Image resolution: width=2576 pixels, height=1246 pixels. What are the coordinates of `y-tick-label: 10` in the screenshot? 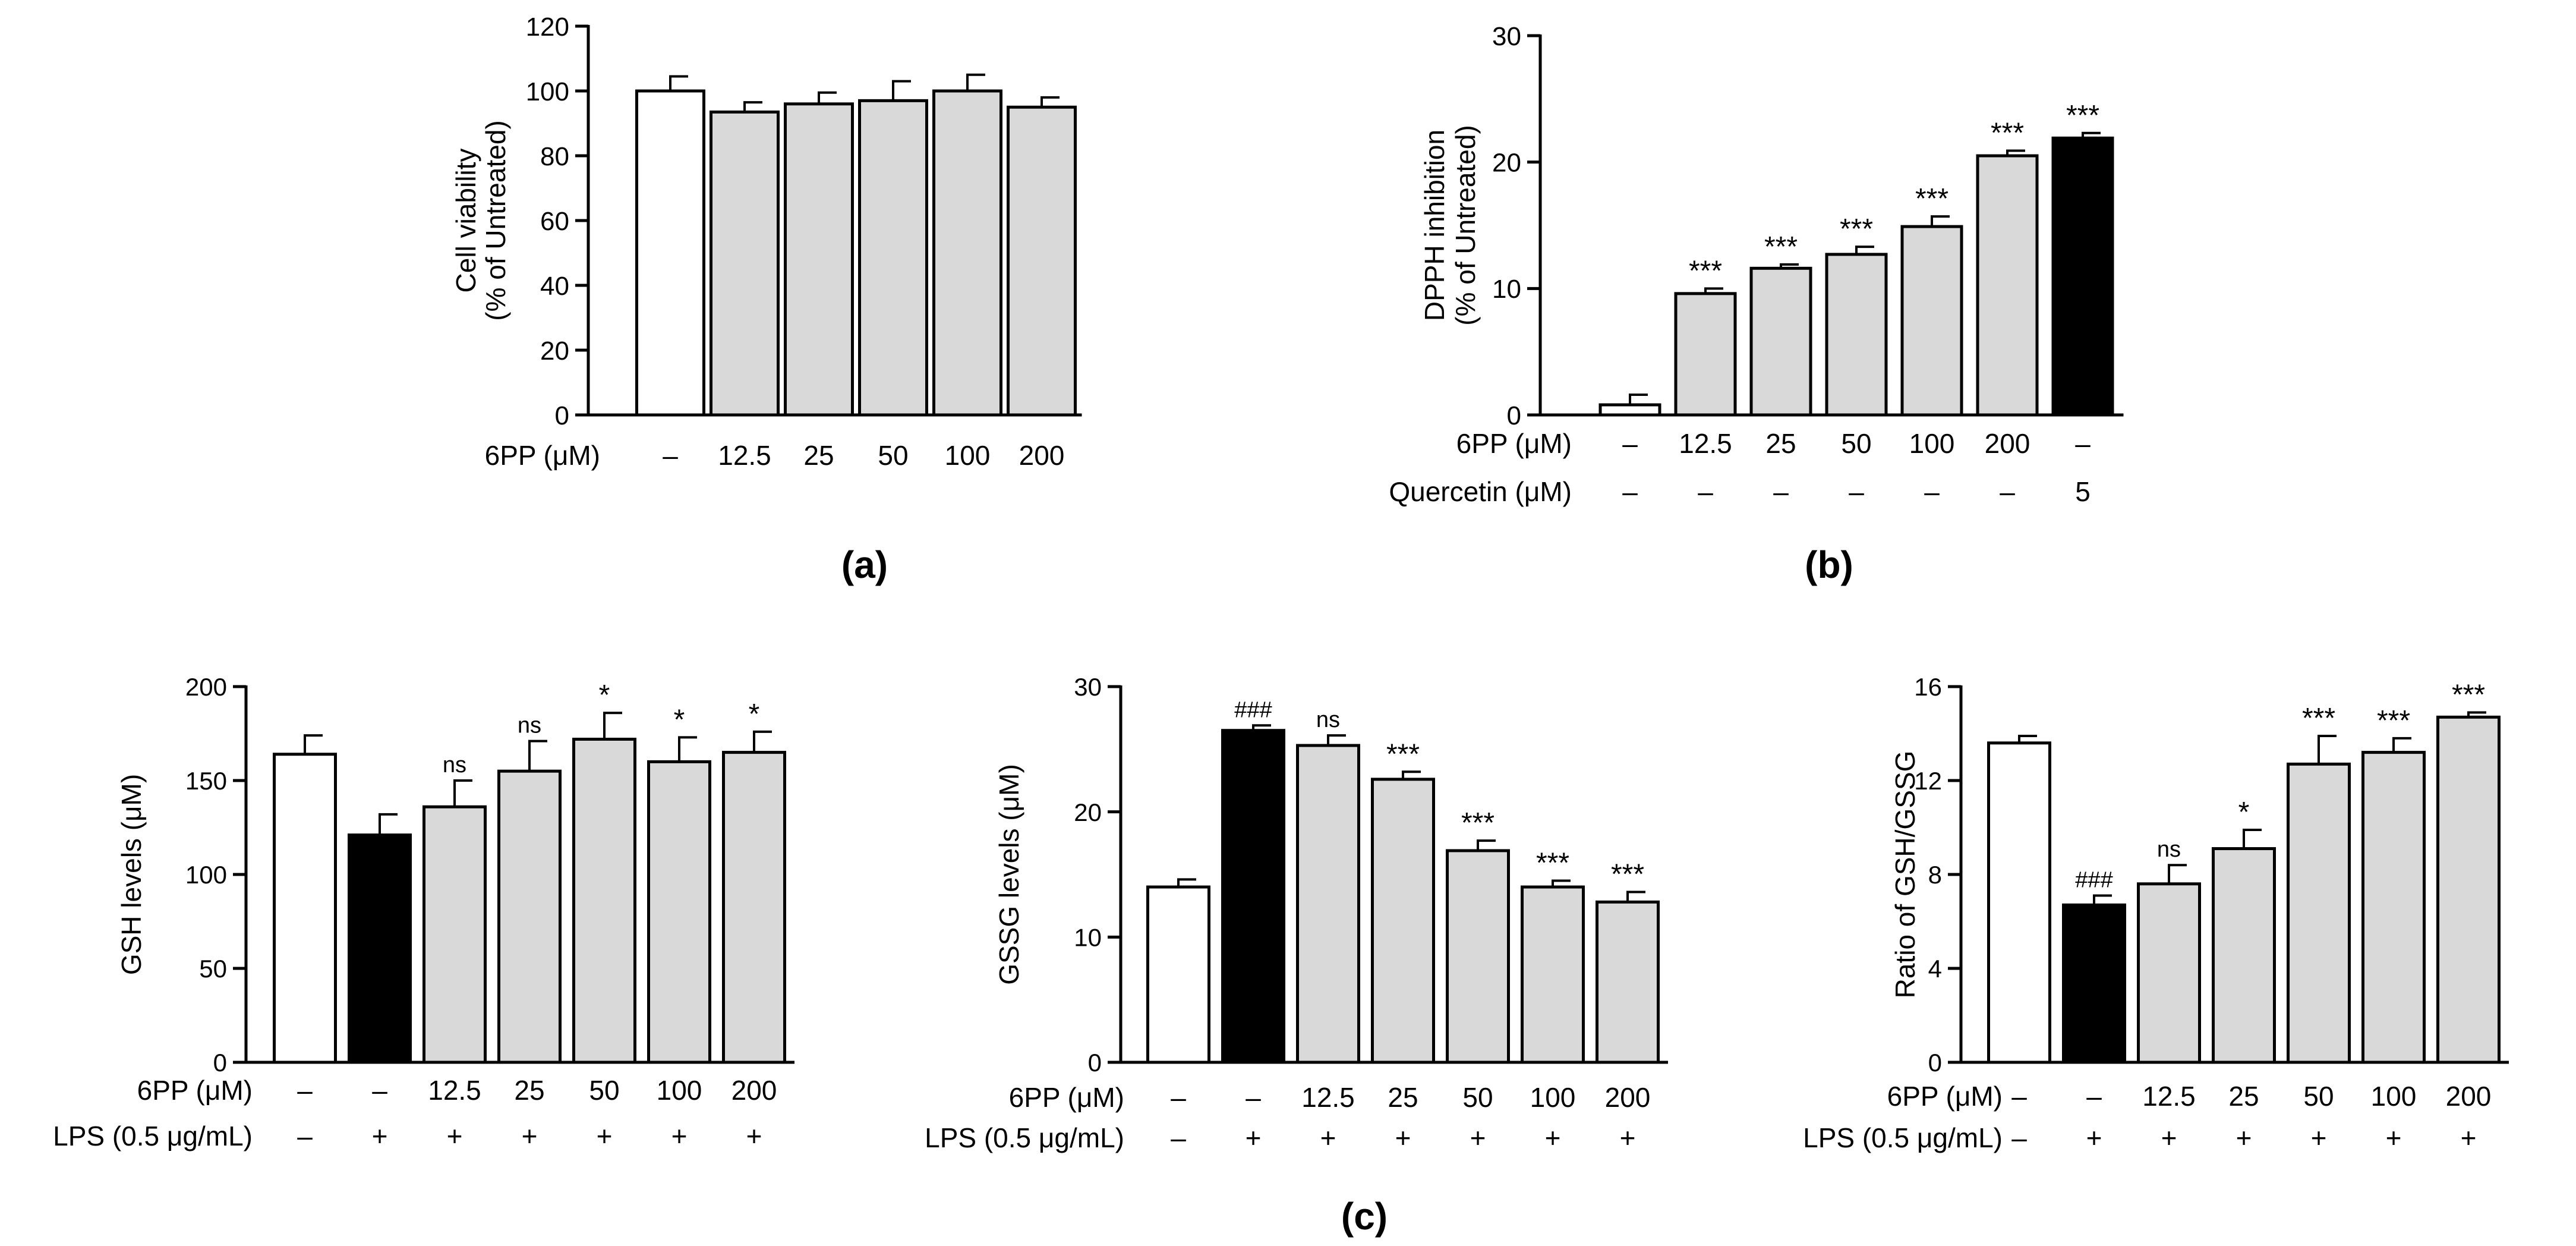 It's located at (1088, 937).